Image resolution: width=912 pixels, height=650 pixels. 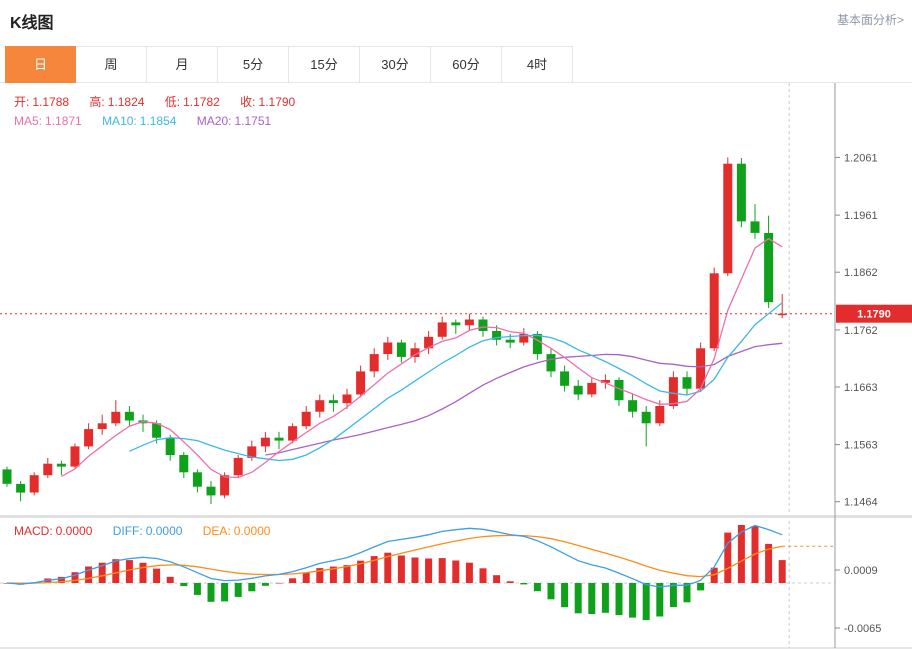 I want to click on ma20-line, so click(x=524, y=399).